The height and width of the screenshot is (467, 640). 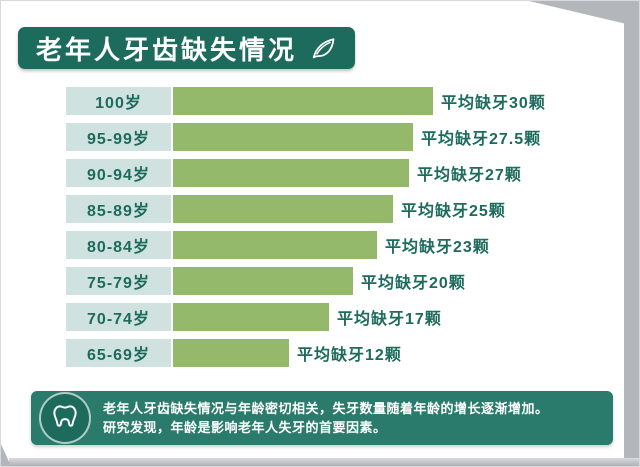 I want to click on age-group-label: 75-79岁, so click(x=118, y=281).